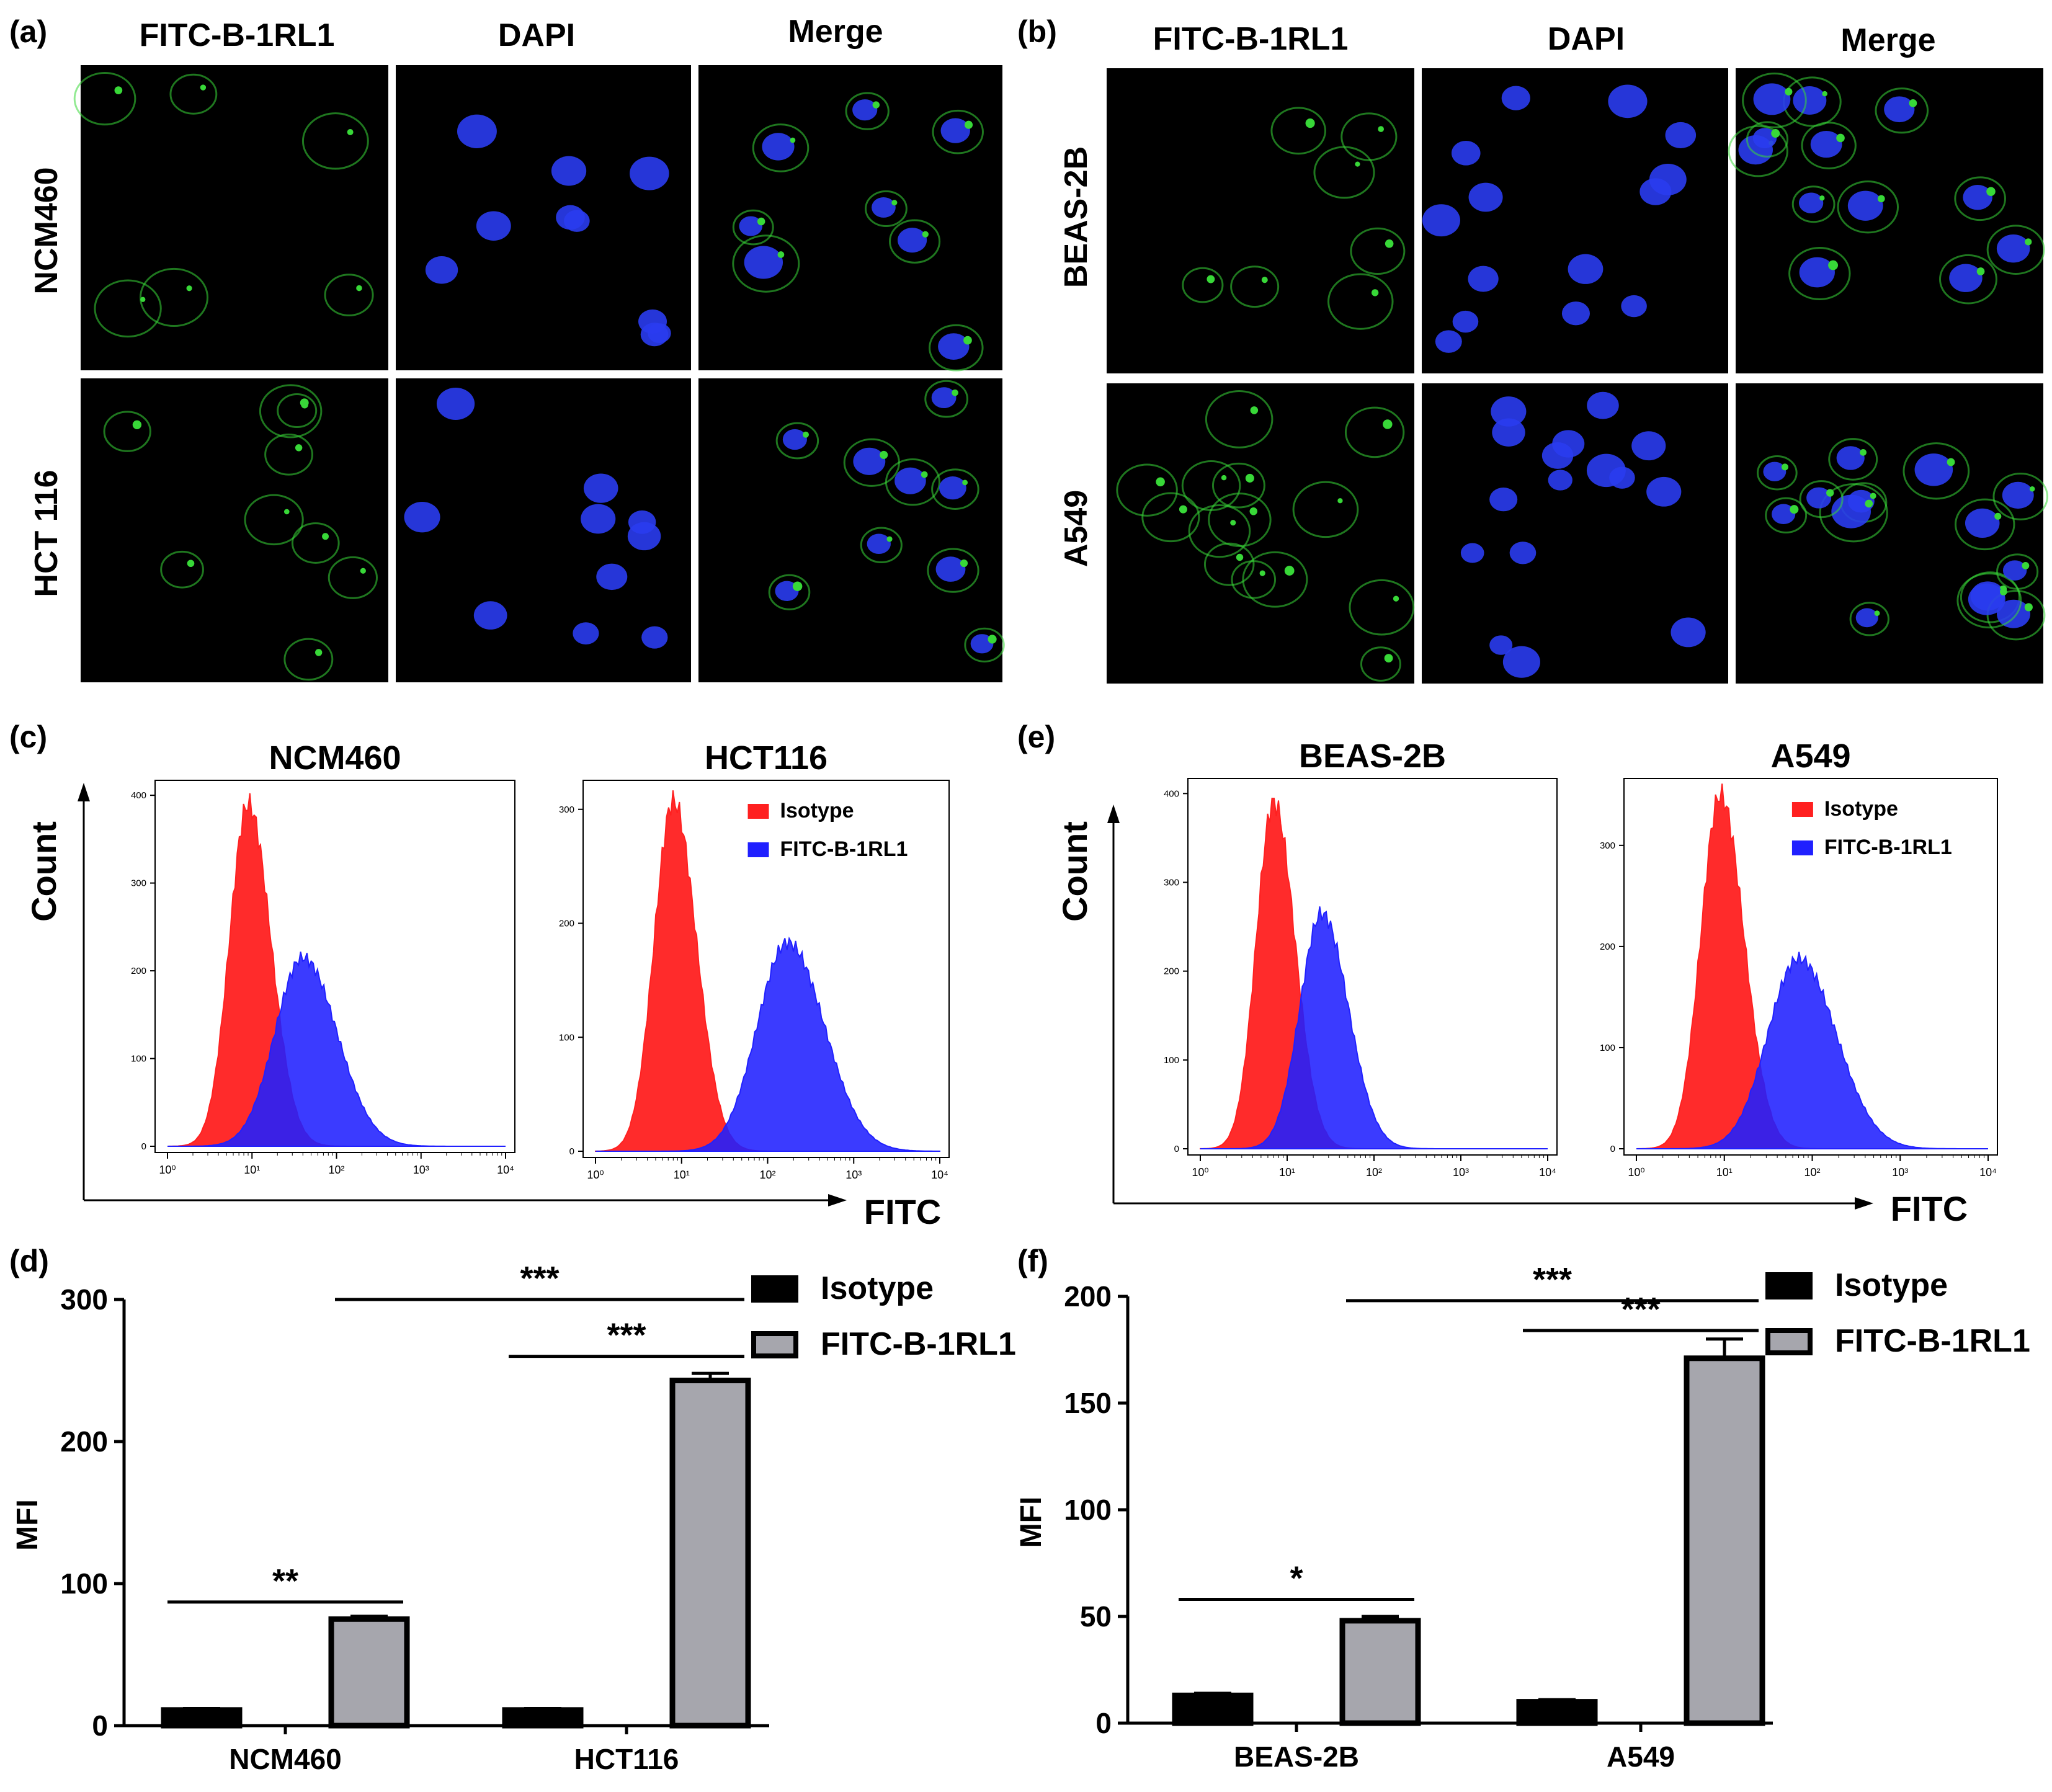  I want to click on col-header-a-fitc: FITC-B-1RL1, so click(238, 35).